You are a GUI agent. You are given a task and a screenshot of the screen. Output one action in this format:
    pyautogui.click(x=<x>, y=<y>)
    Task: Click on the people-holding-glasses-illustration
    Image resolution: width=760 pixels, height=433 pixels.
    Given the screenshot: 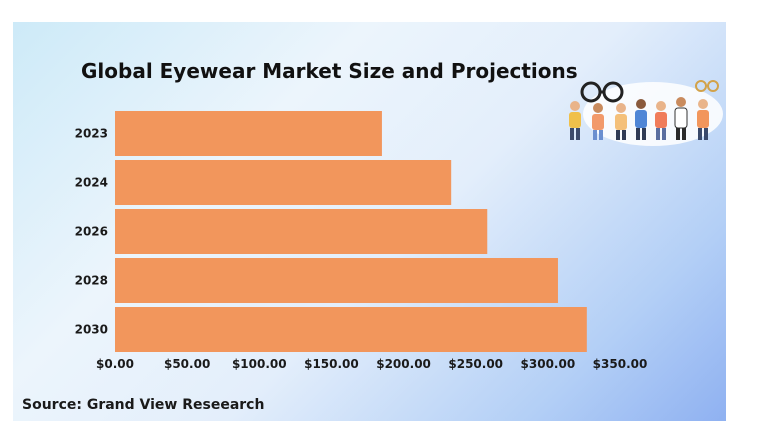 What is the action you would take?
    pyautogui.click(x=646, y=113)
    